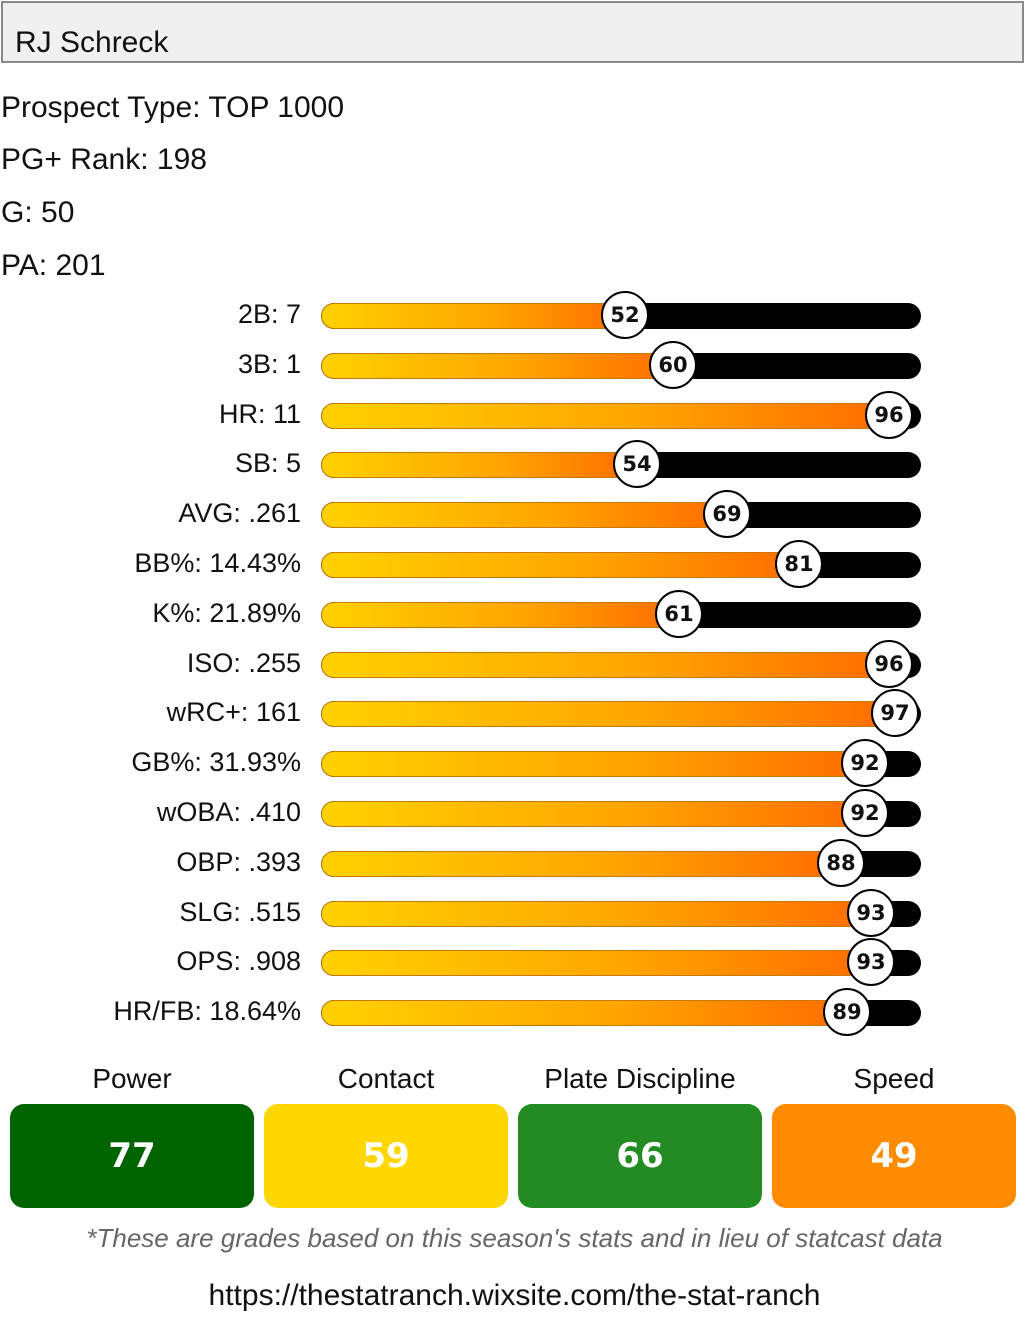  Describe the element at coordinates (53, 265) in the screenshot. I see `plate-appearances: PA: 201` at that location.